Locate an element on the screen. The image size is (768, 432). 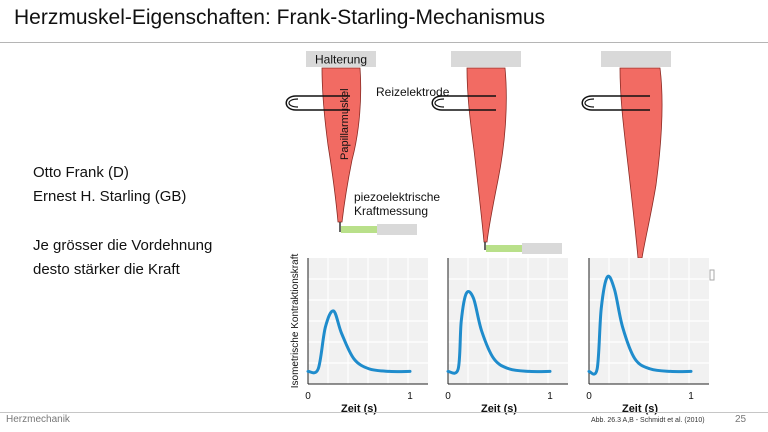
force-chart-1: 0 1 Zeit (s) Isometrische Kontraktionskraft is located at coordinates (359, 334).